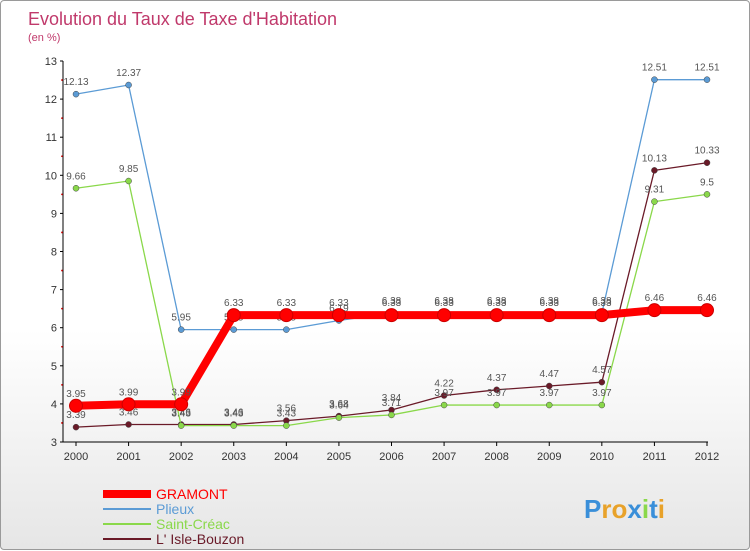 The image size is (750, 551). I want to click on y-tick-label: 7, so click(54, 291).